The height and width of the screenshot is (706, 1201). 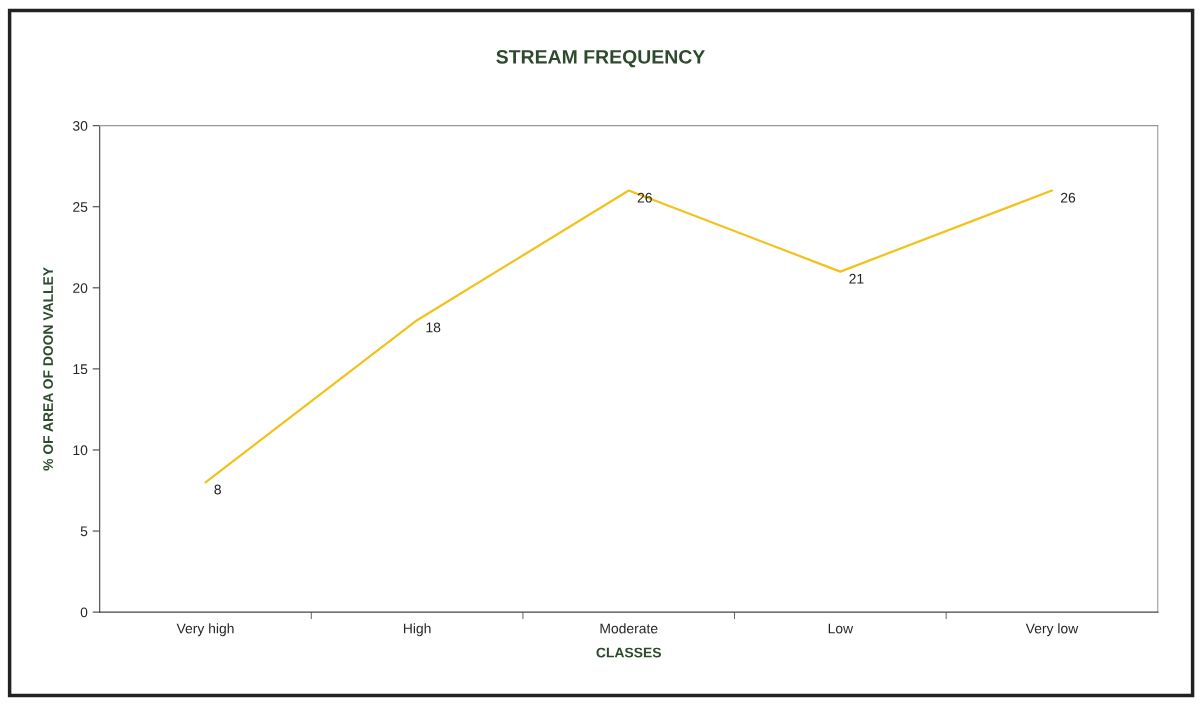 What do you see at coordinates (433, 327) in the screenshot?
I see `data-label: 18` at bounding box center [433, 327].